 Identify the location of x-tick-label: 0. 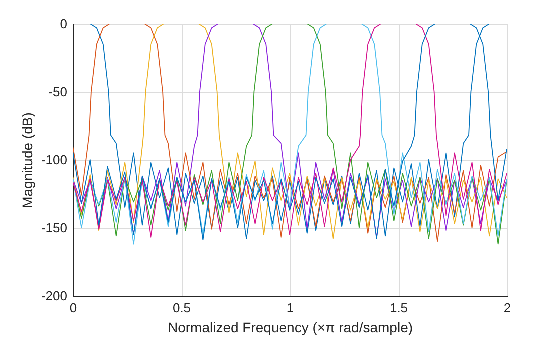
(74, 308).